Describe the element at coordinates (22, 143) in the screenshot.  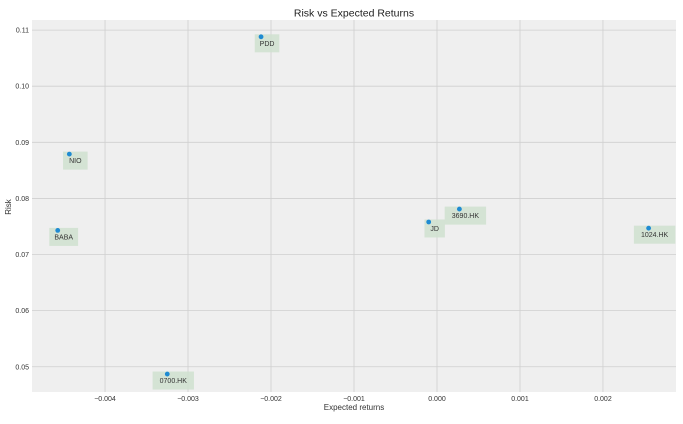
I see `y-tick-label: 0.09` at that location.